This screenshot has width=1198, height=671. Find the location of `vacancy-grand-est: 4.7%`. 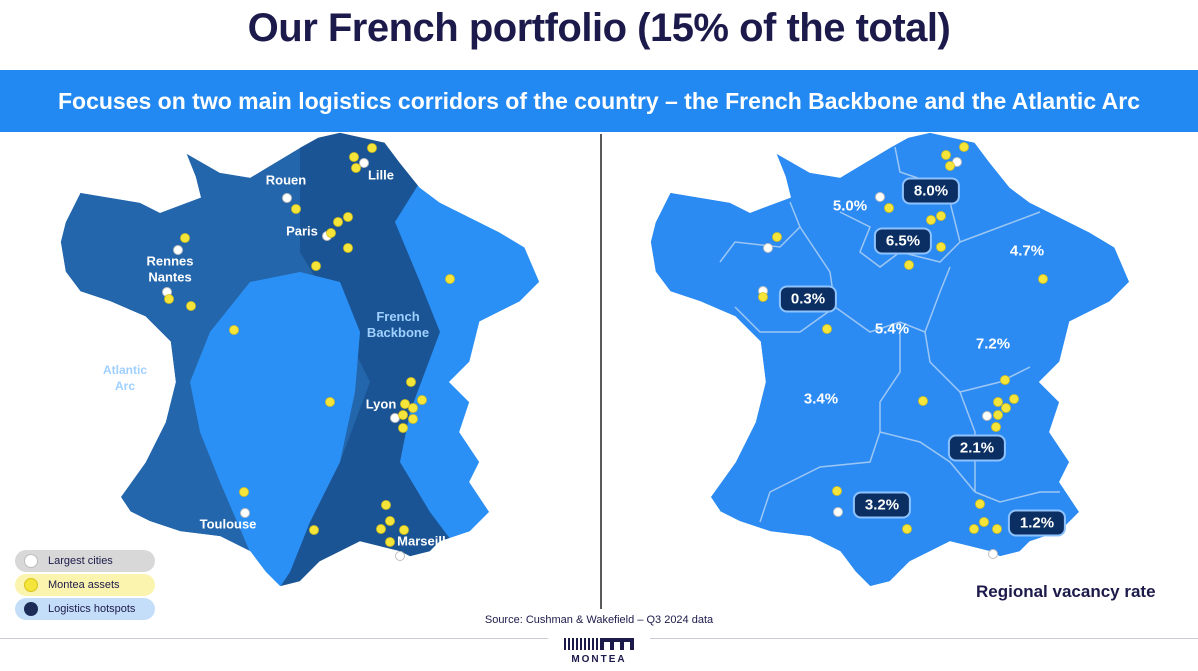

vacancy-grand-est: 4.7% is located at coordinates (1027, 251).